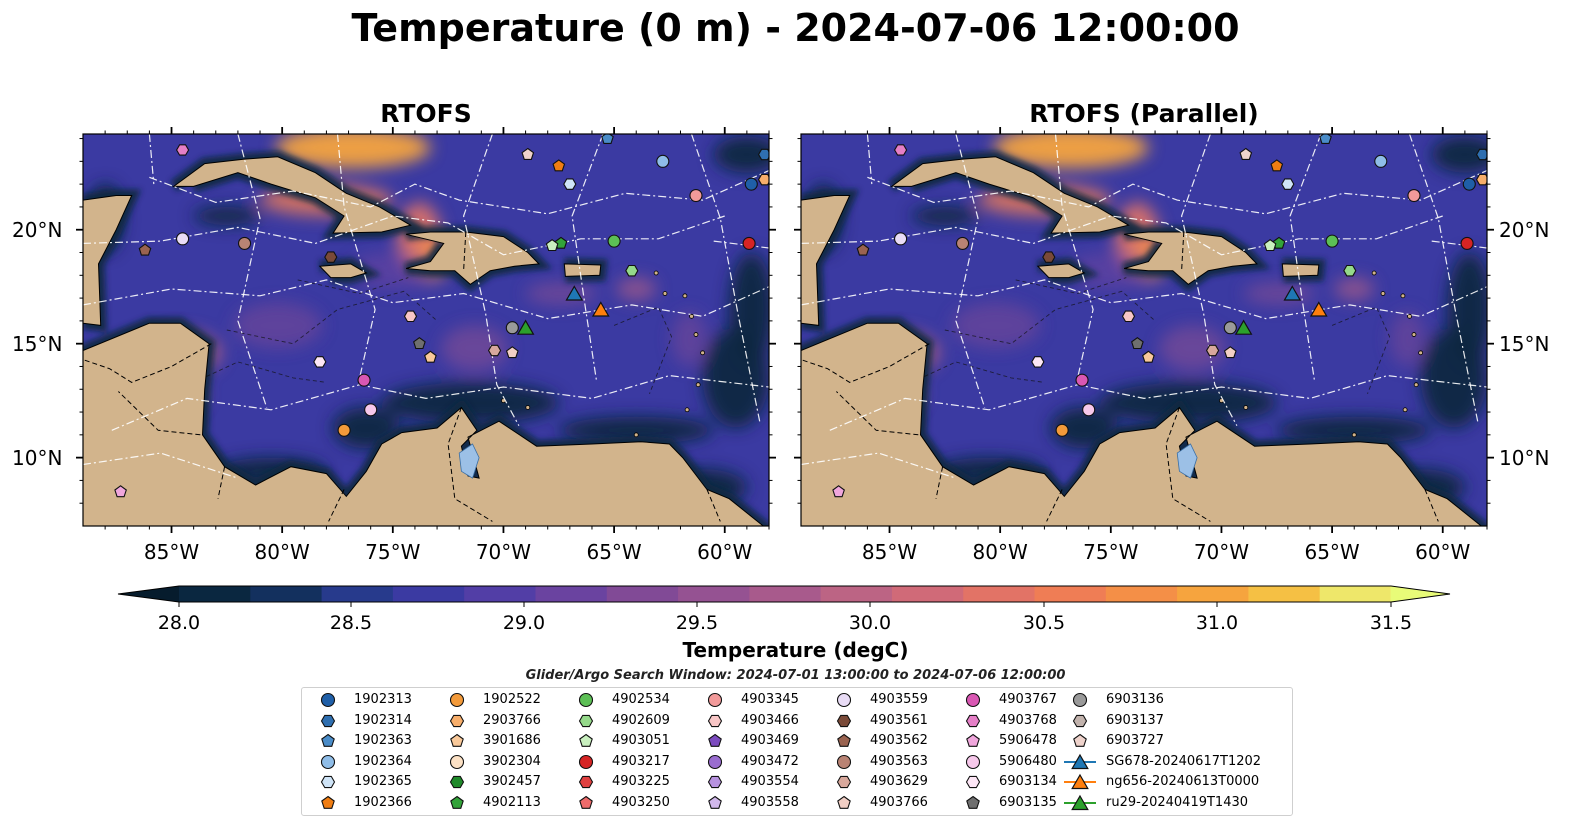 The width and height of the screenshot is (1591, 829). What do you see at coordinates (383, 720) in the screenshot?
I see `legend-label: 1902314` at bounding box center [383, 720].